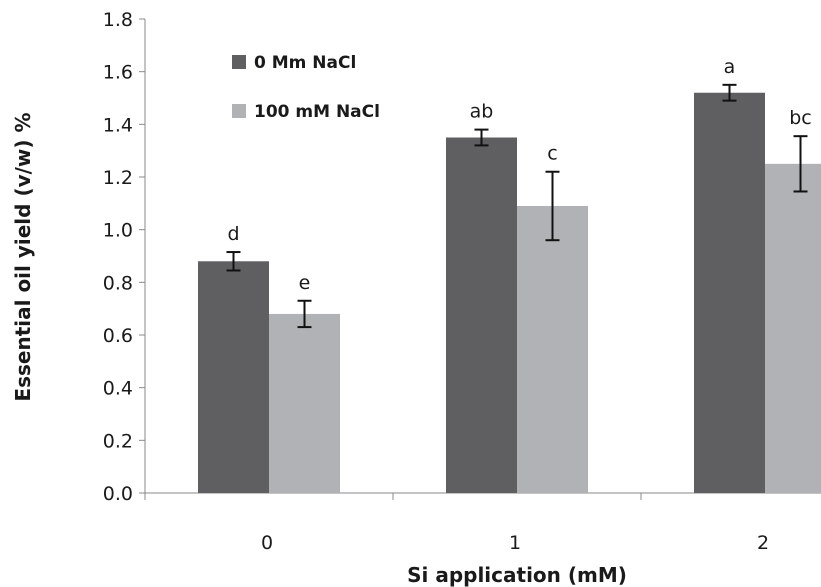  Describe the element at coordinates (118, 73) in the screenshot. I see `y-tick-label: 1.6` at that location.